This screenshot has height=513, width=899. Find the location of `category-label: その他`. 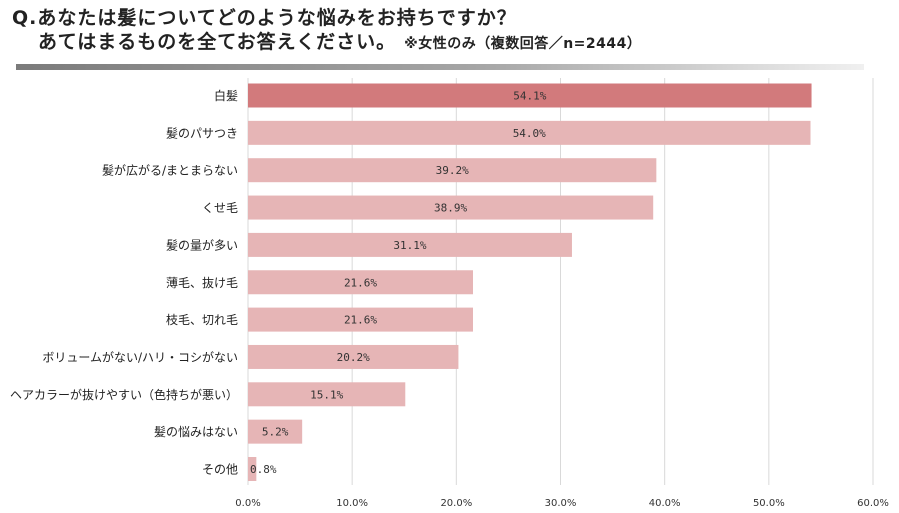

category-label: その他 is located at coordinates (220, 470).